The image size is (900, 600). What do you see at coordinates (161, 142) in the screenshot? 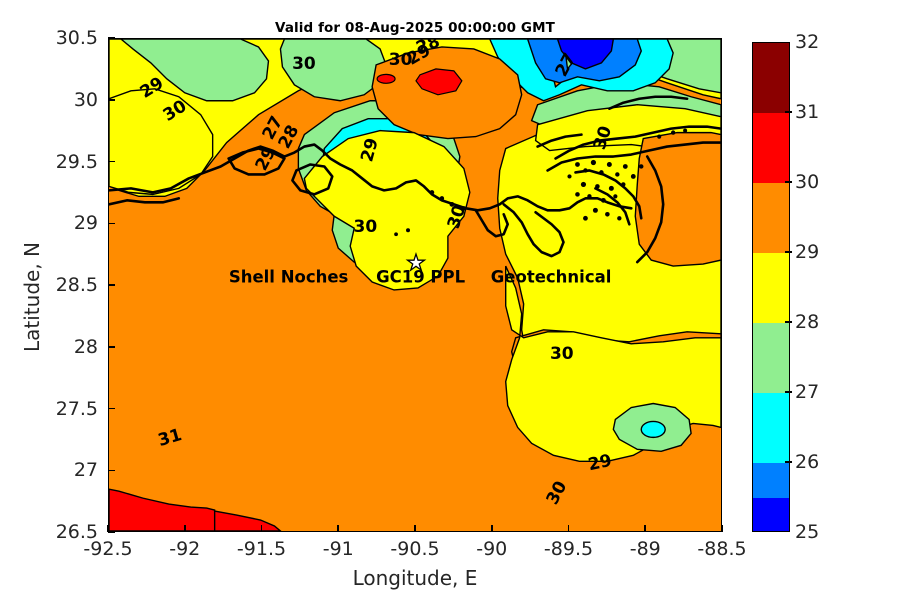
I see `band-29-30-west-tongue` at bounding box center [161, 142].